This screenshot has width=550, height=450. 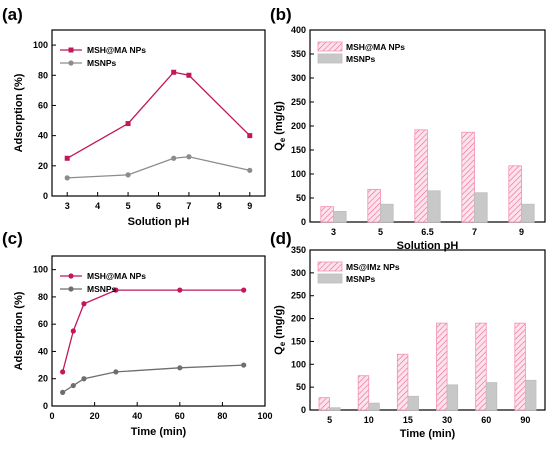 I want to click on x-tick-label-2-0: 0, so click(x=51, y=416).